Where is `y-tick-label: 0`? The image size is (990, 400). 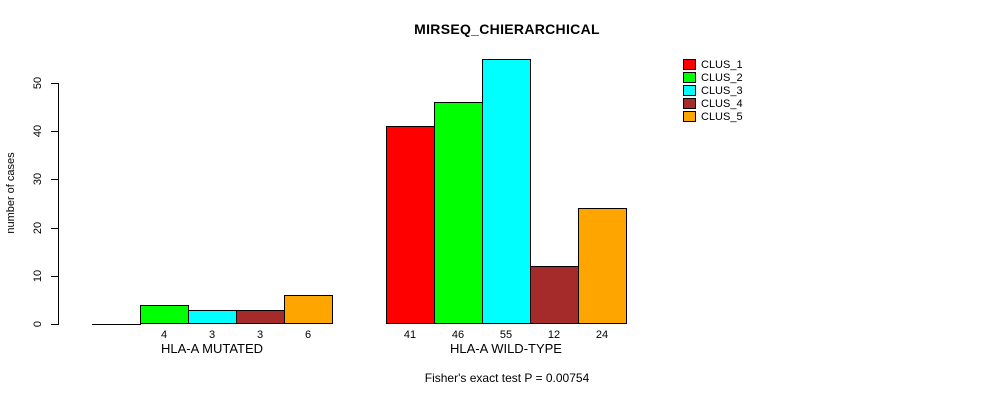
y-tick-label: 0 is located at coordinates (38, 324).